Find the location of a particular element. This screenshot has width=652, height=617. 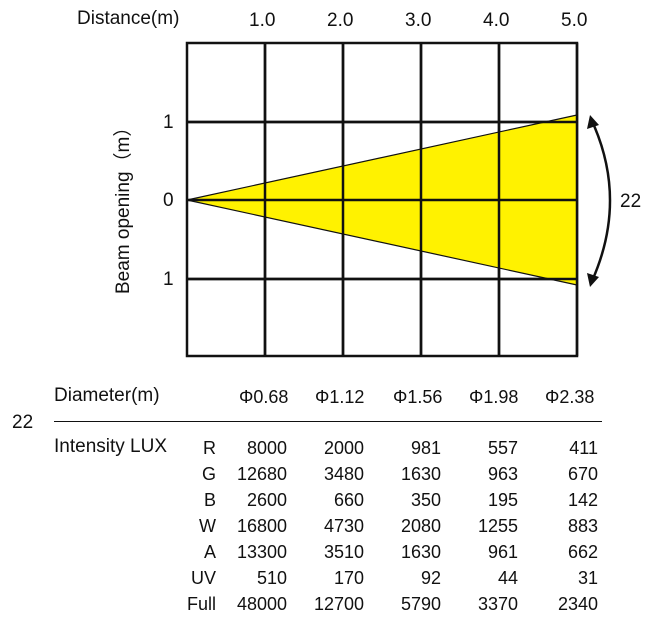

channel-label: UV is located at coordinates (203, 578).